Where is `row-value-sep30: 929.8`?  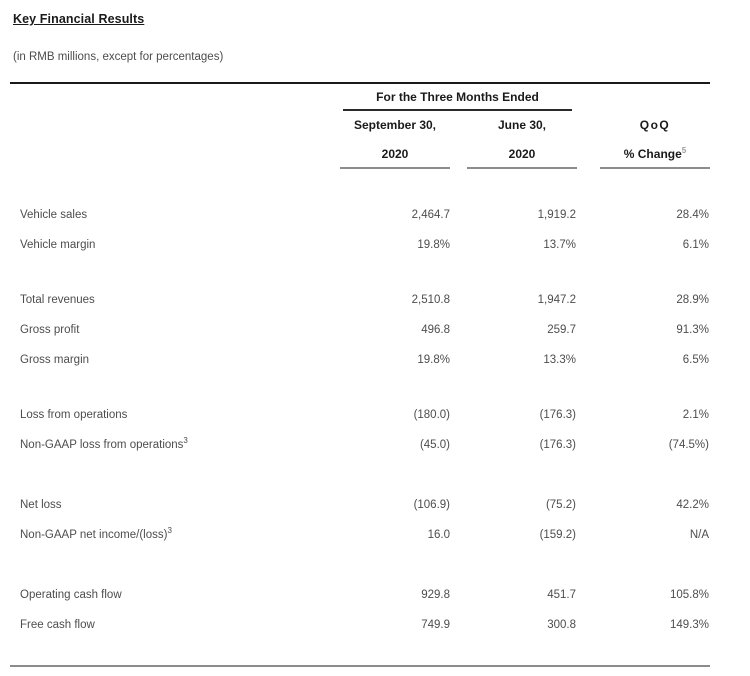
row-value-sep30: 929.8 is located at coordinates (435, 595).